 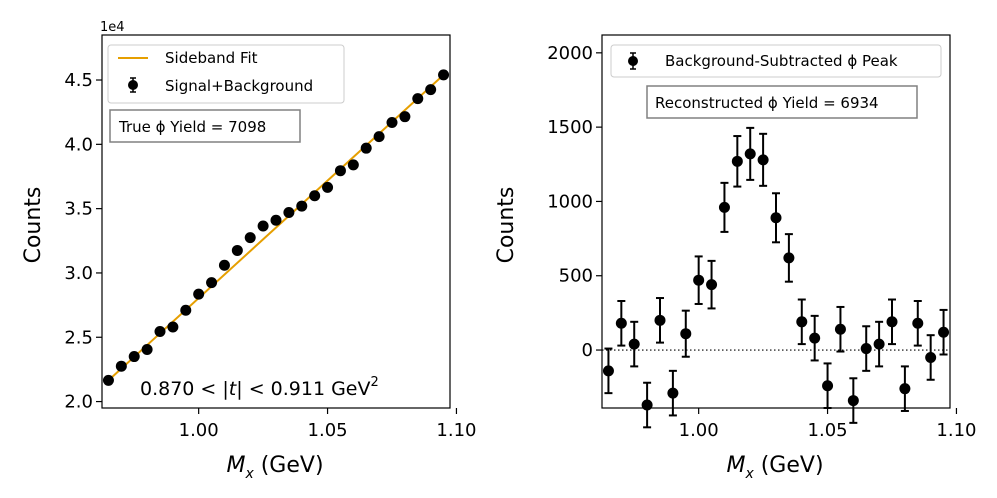 What do you see at coordinates (828, 430) in the screenshot?
I see `right-x-tick-label: 1.05` at bounding box center [828, 430].